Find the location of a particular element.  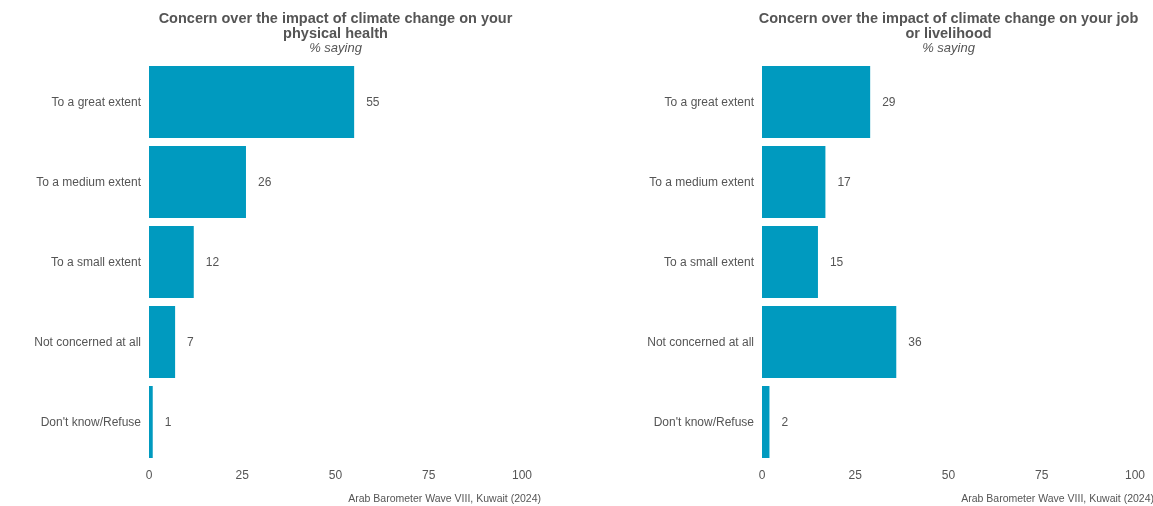

data-label: 55 is located at coordinates (373, 102).